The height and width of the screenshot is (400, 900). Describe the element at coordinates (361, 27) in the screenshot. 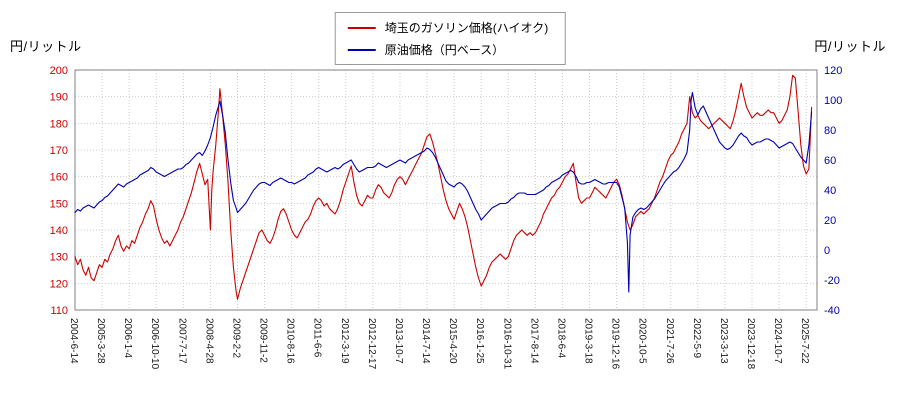

I see `gasoline-line-swatch` at that location.